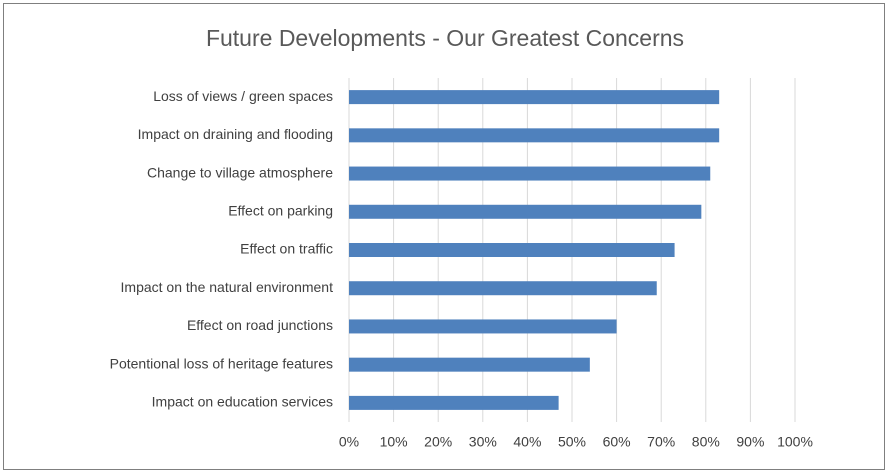  I want to click on x-tick-label: 50%, so click(572, 442).